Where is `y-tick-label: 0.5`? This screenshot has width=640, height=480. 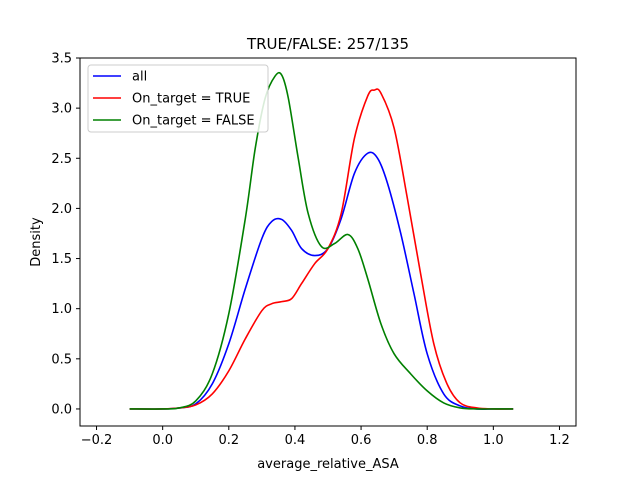
y-tick-label: 0.5 is located at coordinates (61, 359).